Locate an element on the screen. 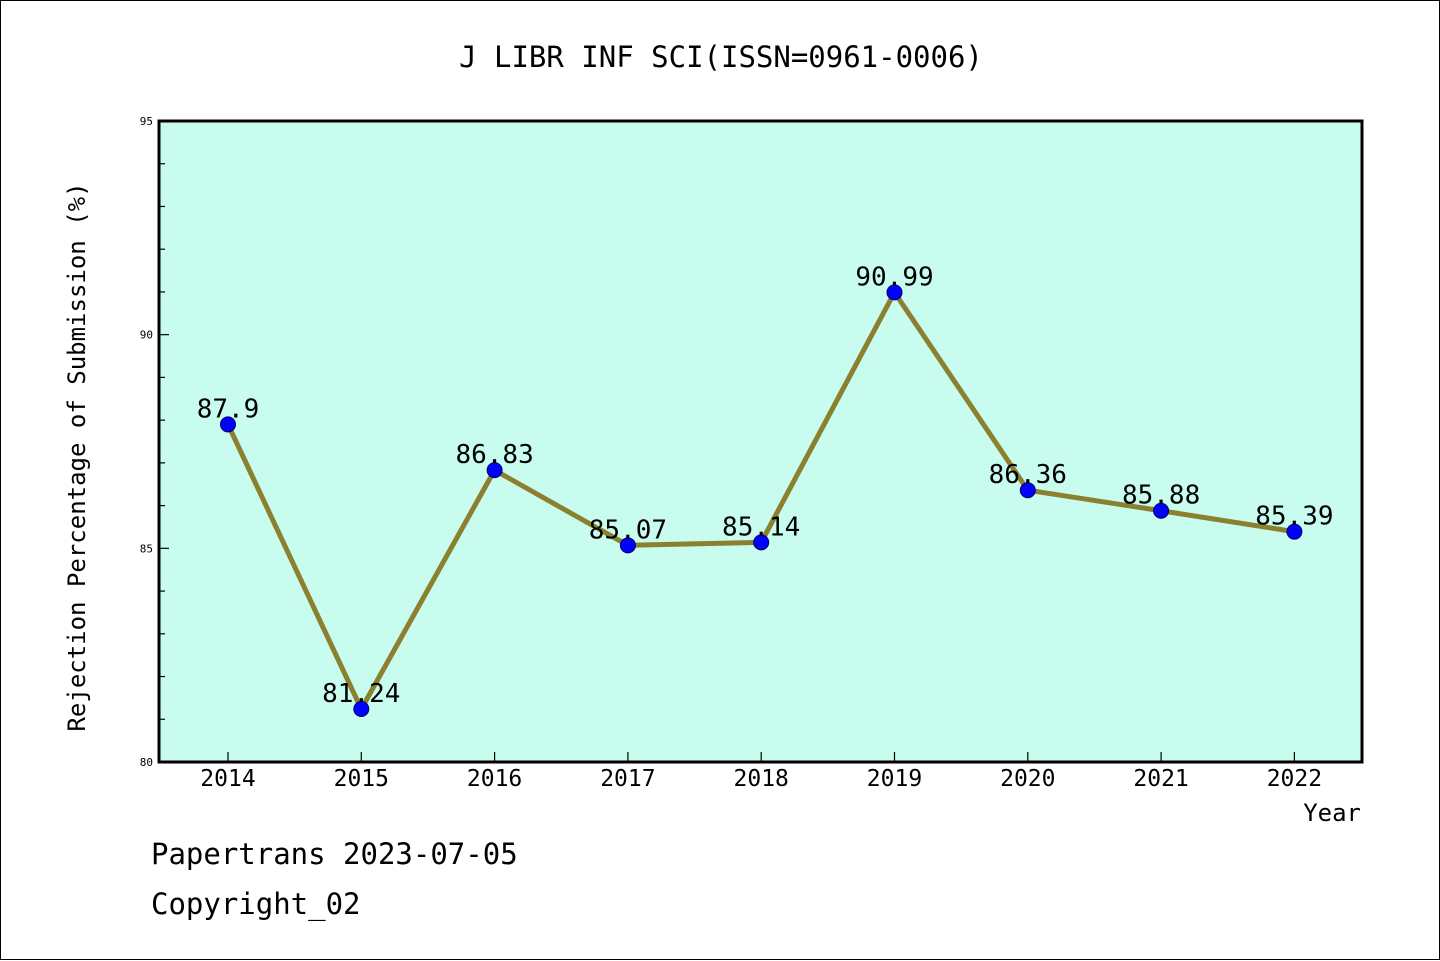  data-label: 81.24 is located at coordinates (361, 694).